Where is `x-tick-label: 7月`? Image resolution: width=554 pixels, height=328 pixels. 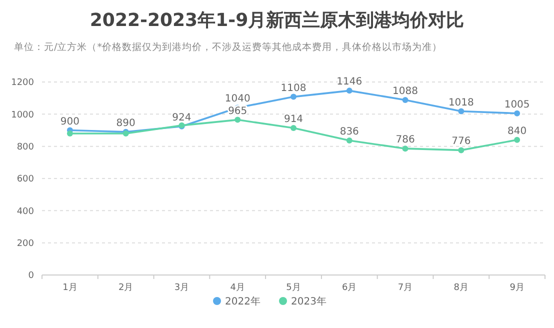 x-tick-label: 7月 is located at coordinates (405, 288).